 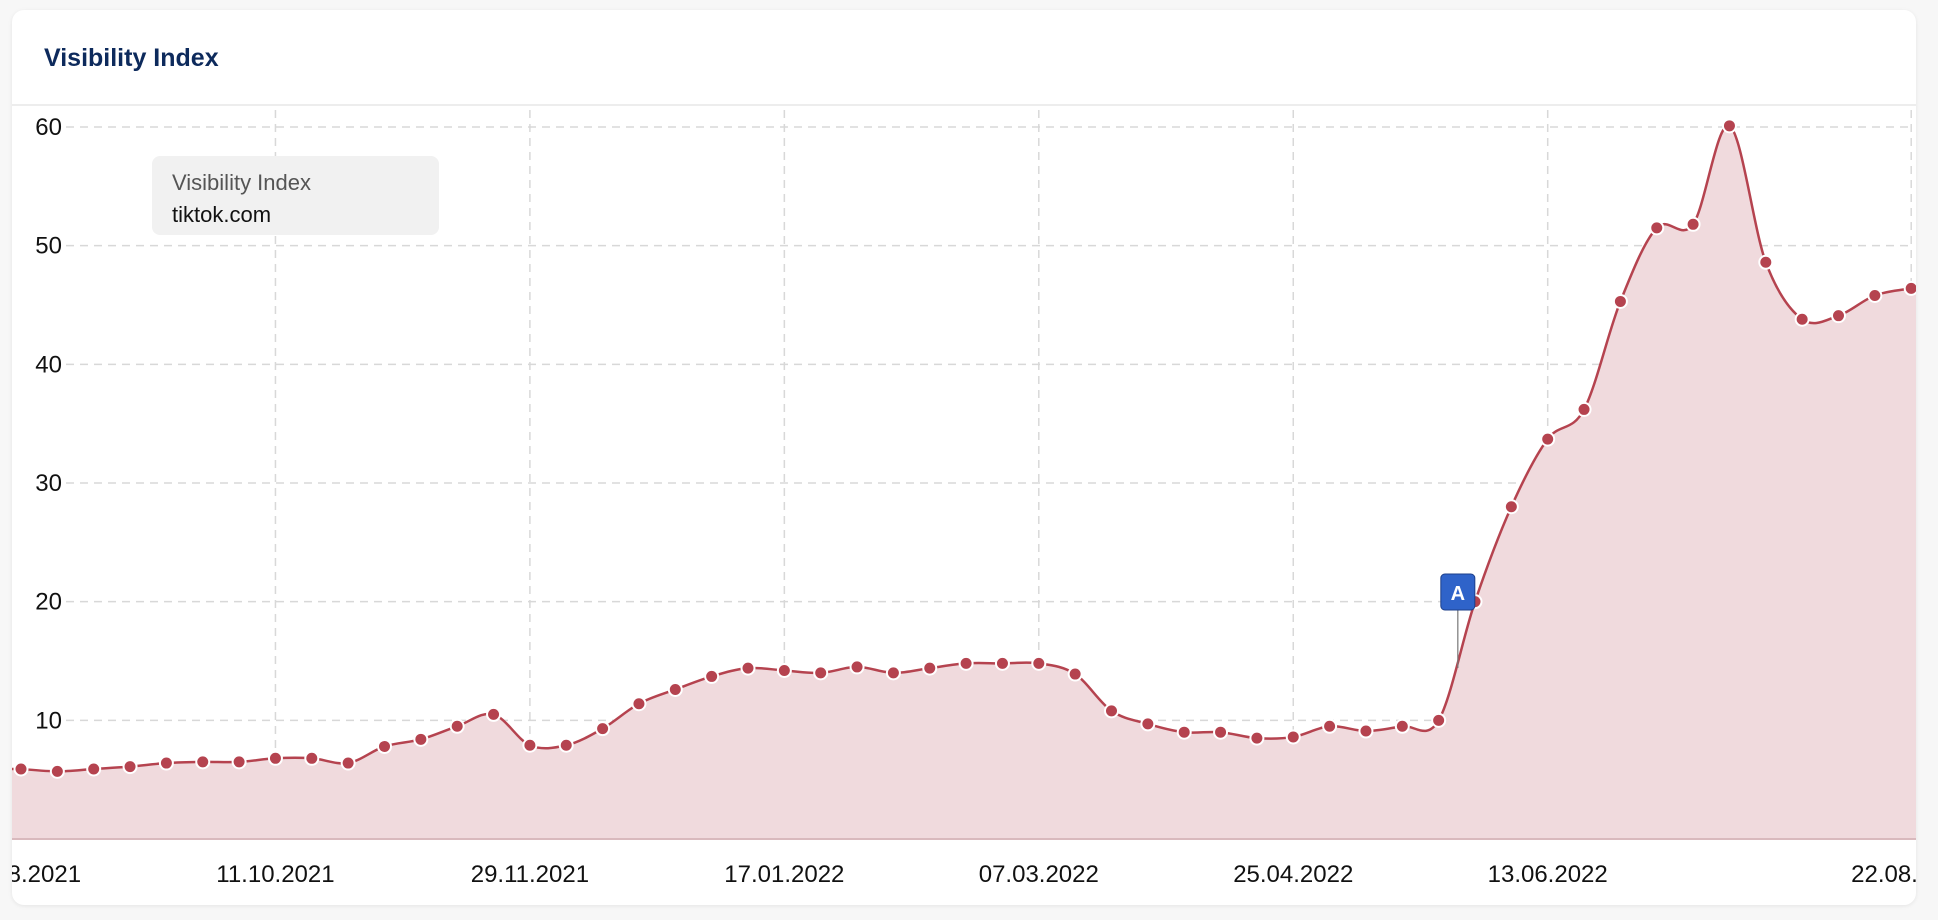 What do you see at coordinates (1293, 874) in the screenshot?
I see `x-tick-label: 25.04.2022` at bounding box center [1293, 874].